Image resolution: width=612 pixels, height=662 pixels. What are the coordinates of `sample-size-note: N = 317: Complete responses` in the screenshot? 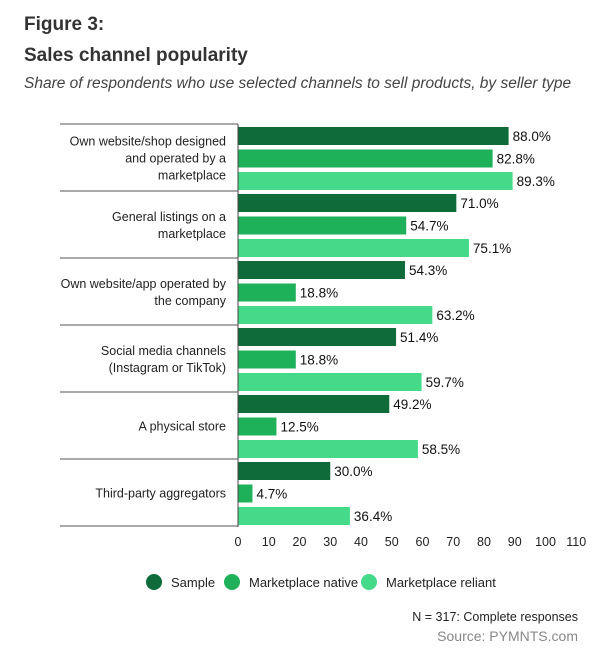 It's located at (495, 617).